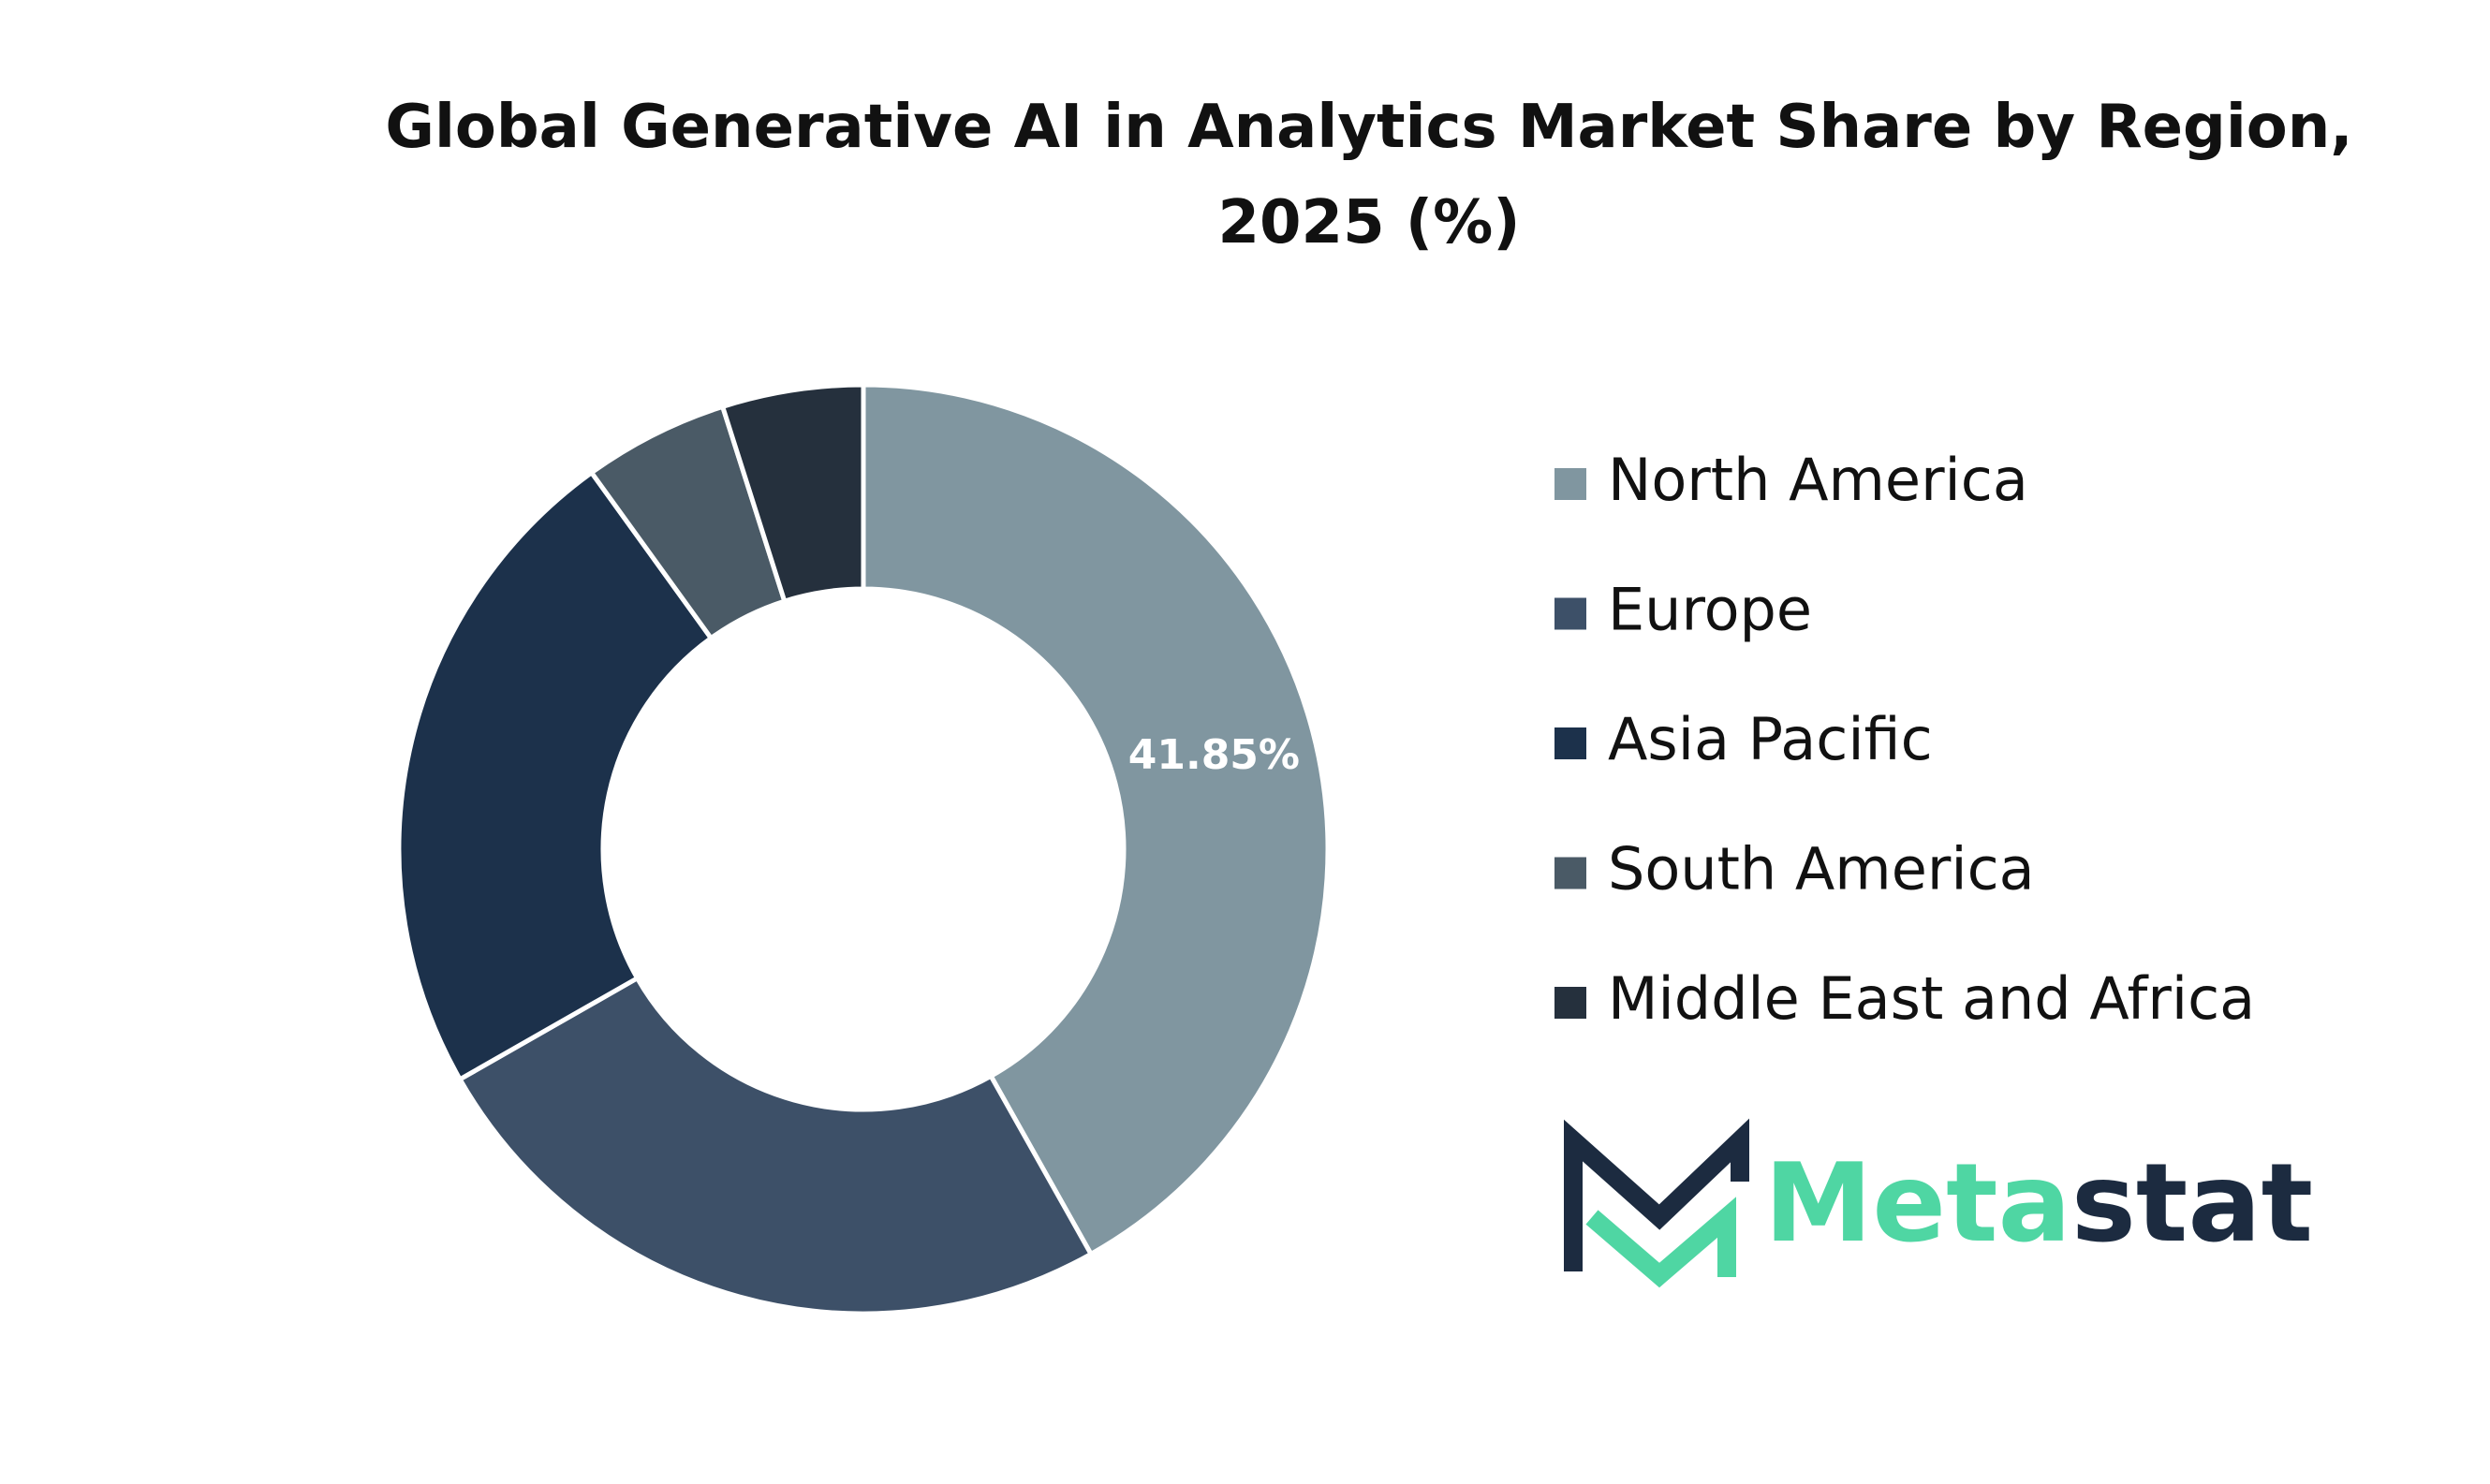  I want to click on logo-accent: Meta, so click(1917, 1203).